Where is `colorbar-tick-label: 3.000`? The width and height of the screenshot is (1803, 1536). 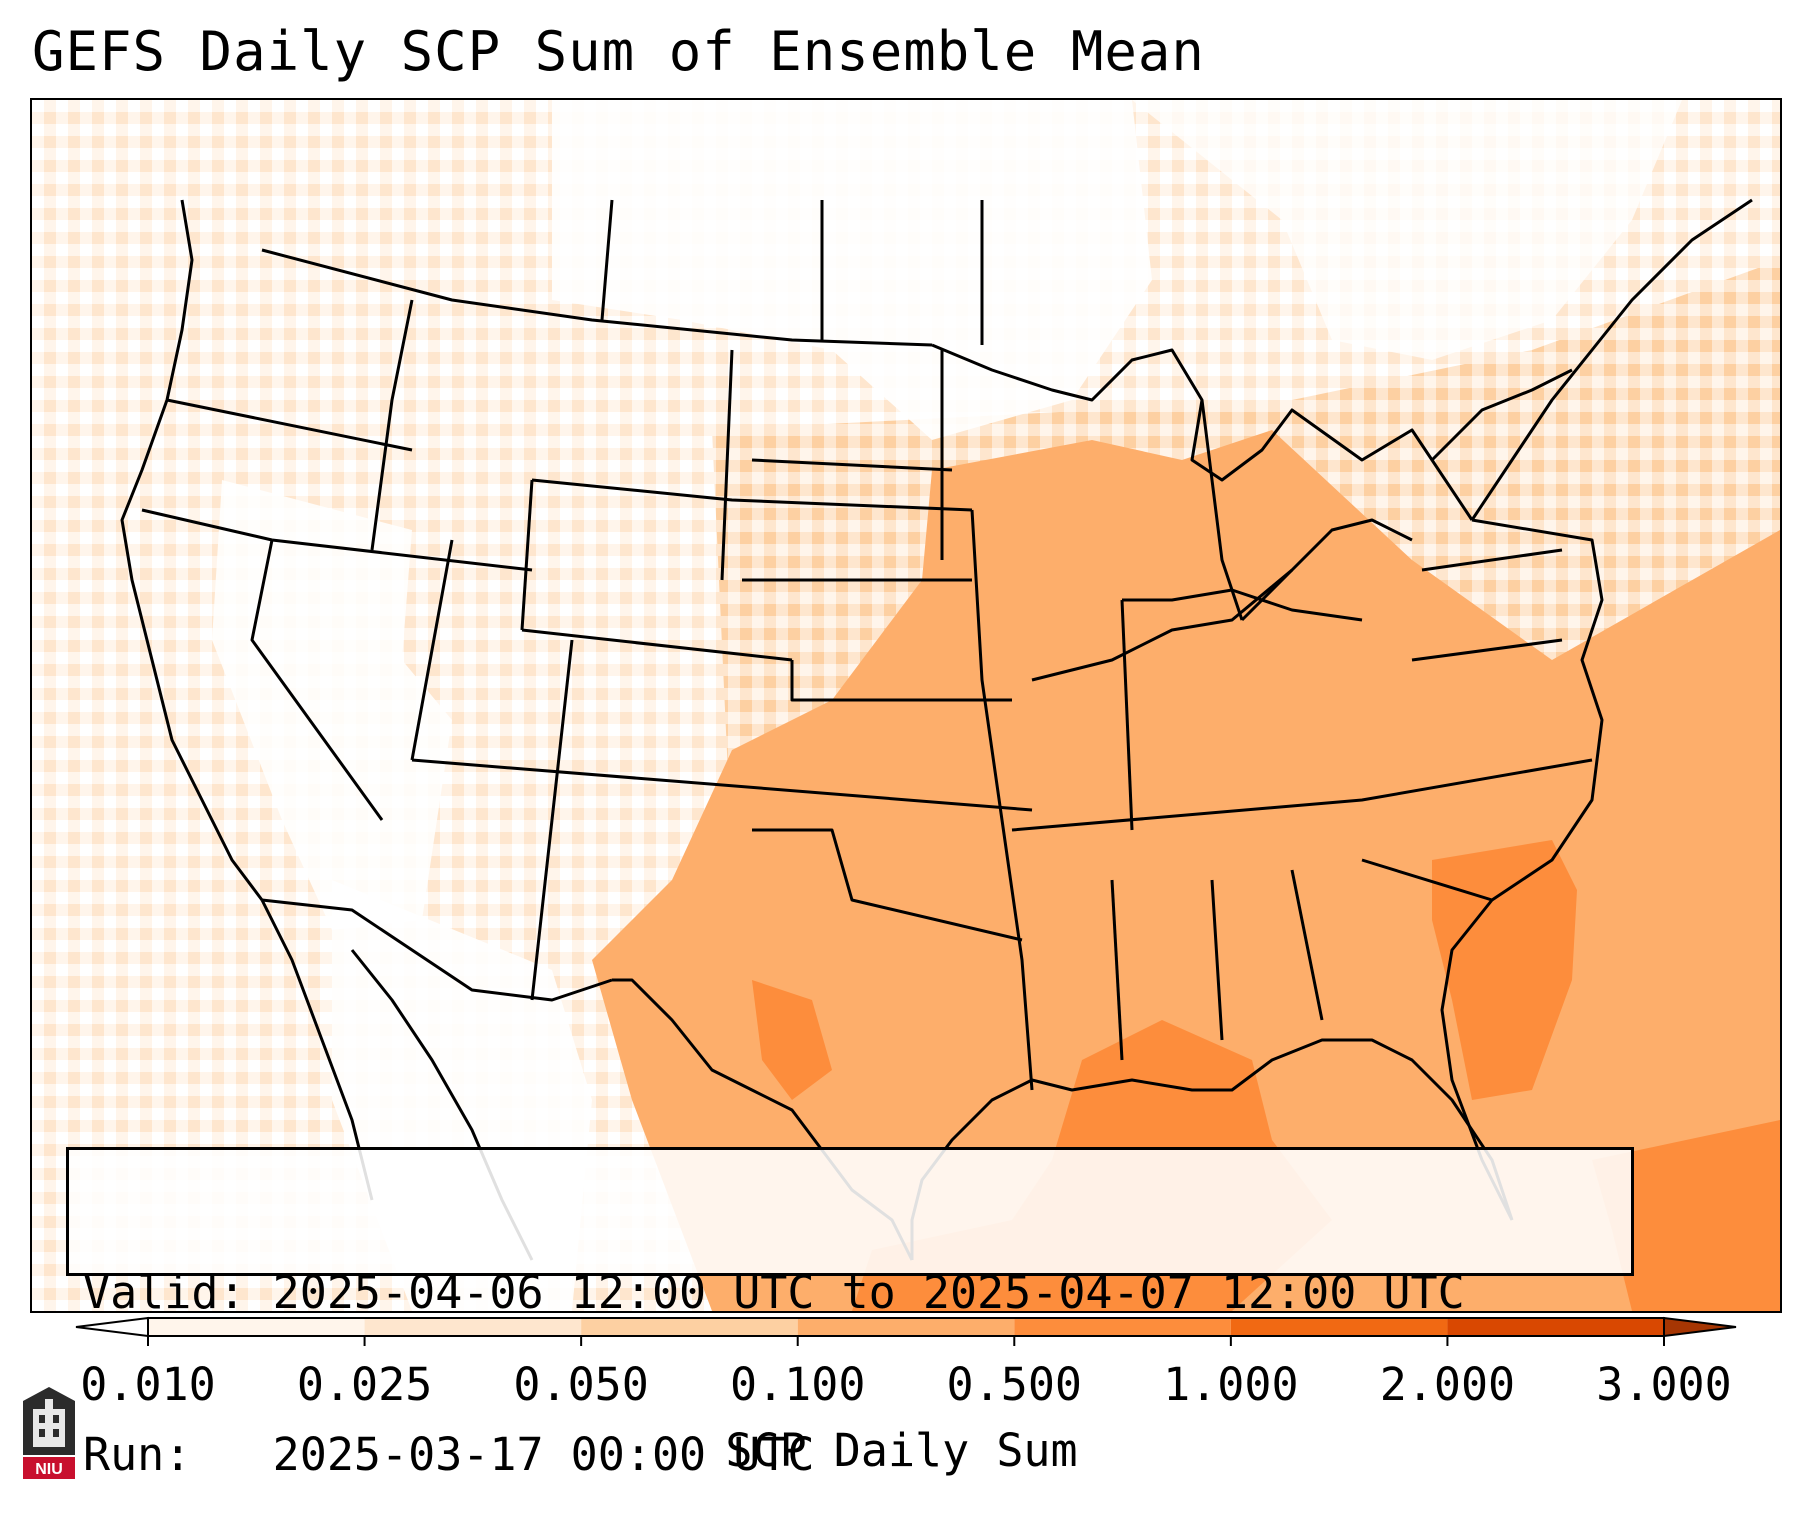
colorbar-tick-label: 3.000 is located at coordinates (1664, 1384).